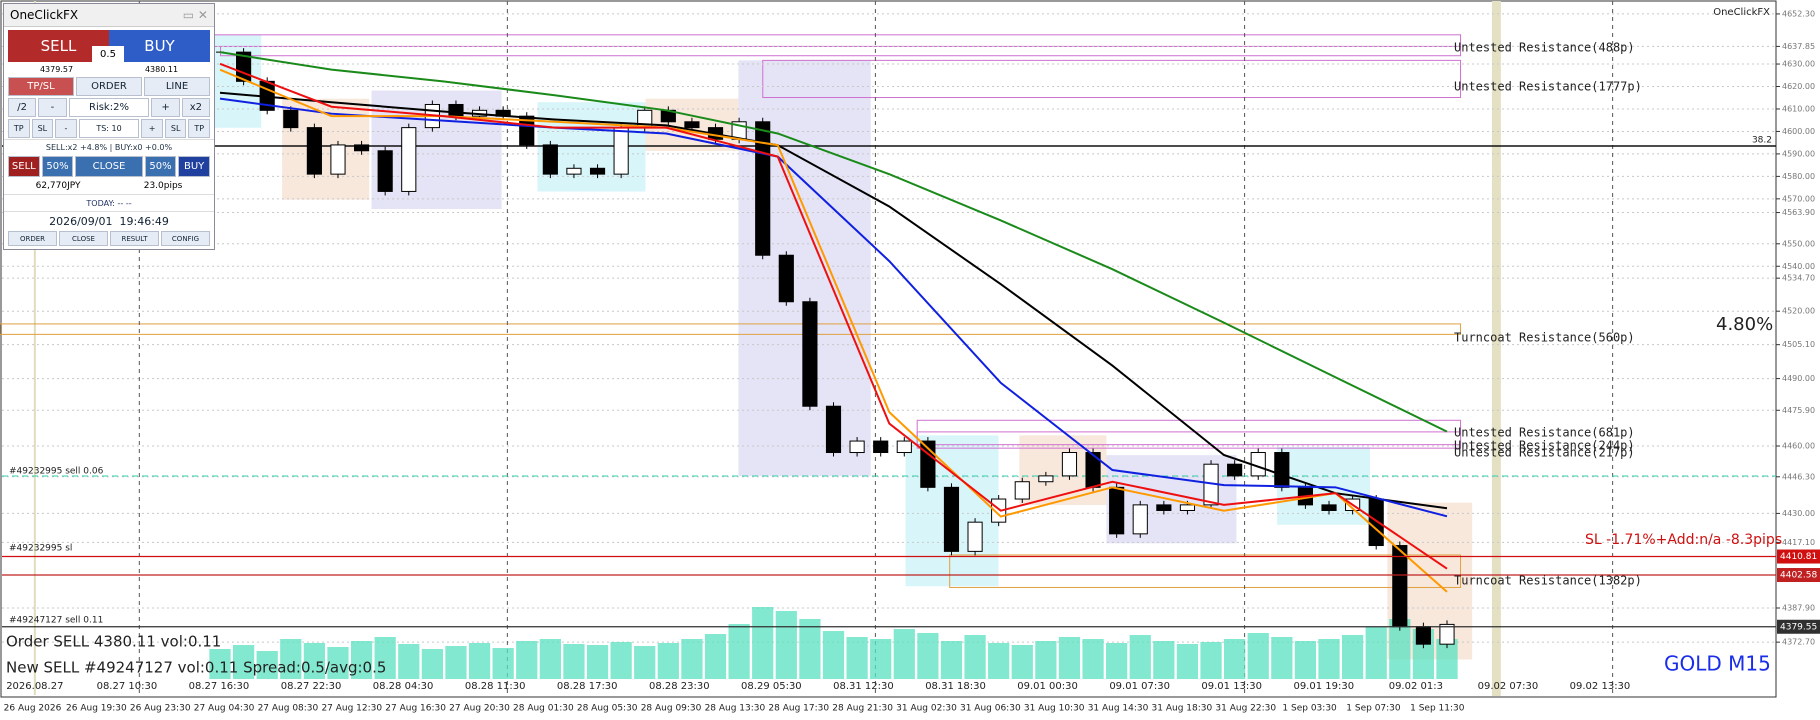 The width and height of the screenshot is (1820, 720). What do you see at coordinates (195, 107) in the screenshot?
I see `panel-button: x2` at bounding box center [195, 107].